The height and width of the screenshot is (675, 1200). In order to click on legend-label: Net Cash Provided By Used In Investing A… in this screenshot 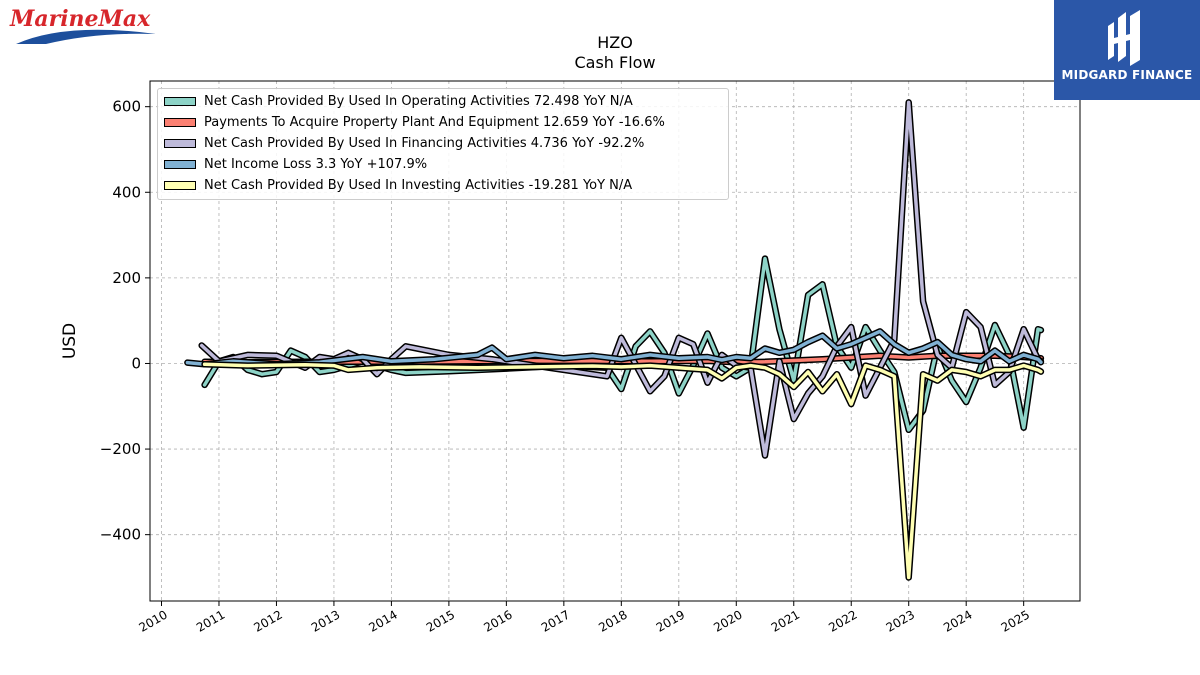, I will do `click(418, 185)`.